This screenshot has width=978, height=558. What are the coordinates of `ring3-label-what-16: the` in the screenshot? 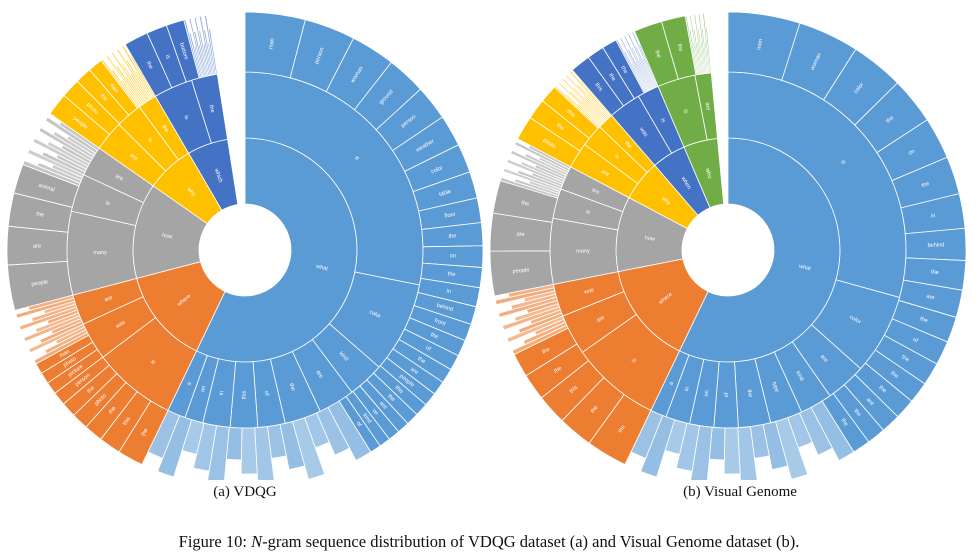 It's located at (857, 413).